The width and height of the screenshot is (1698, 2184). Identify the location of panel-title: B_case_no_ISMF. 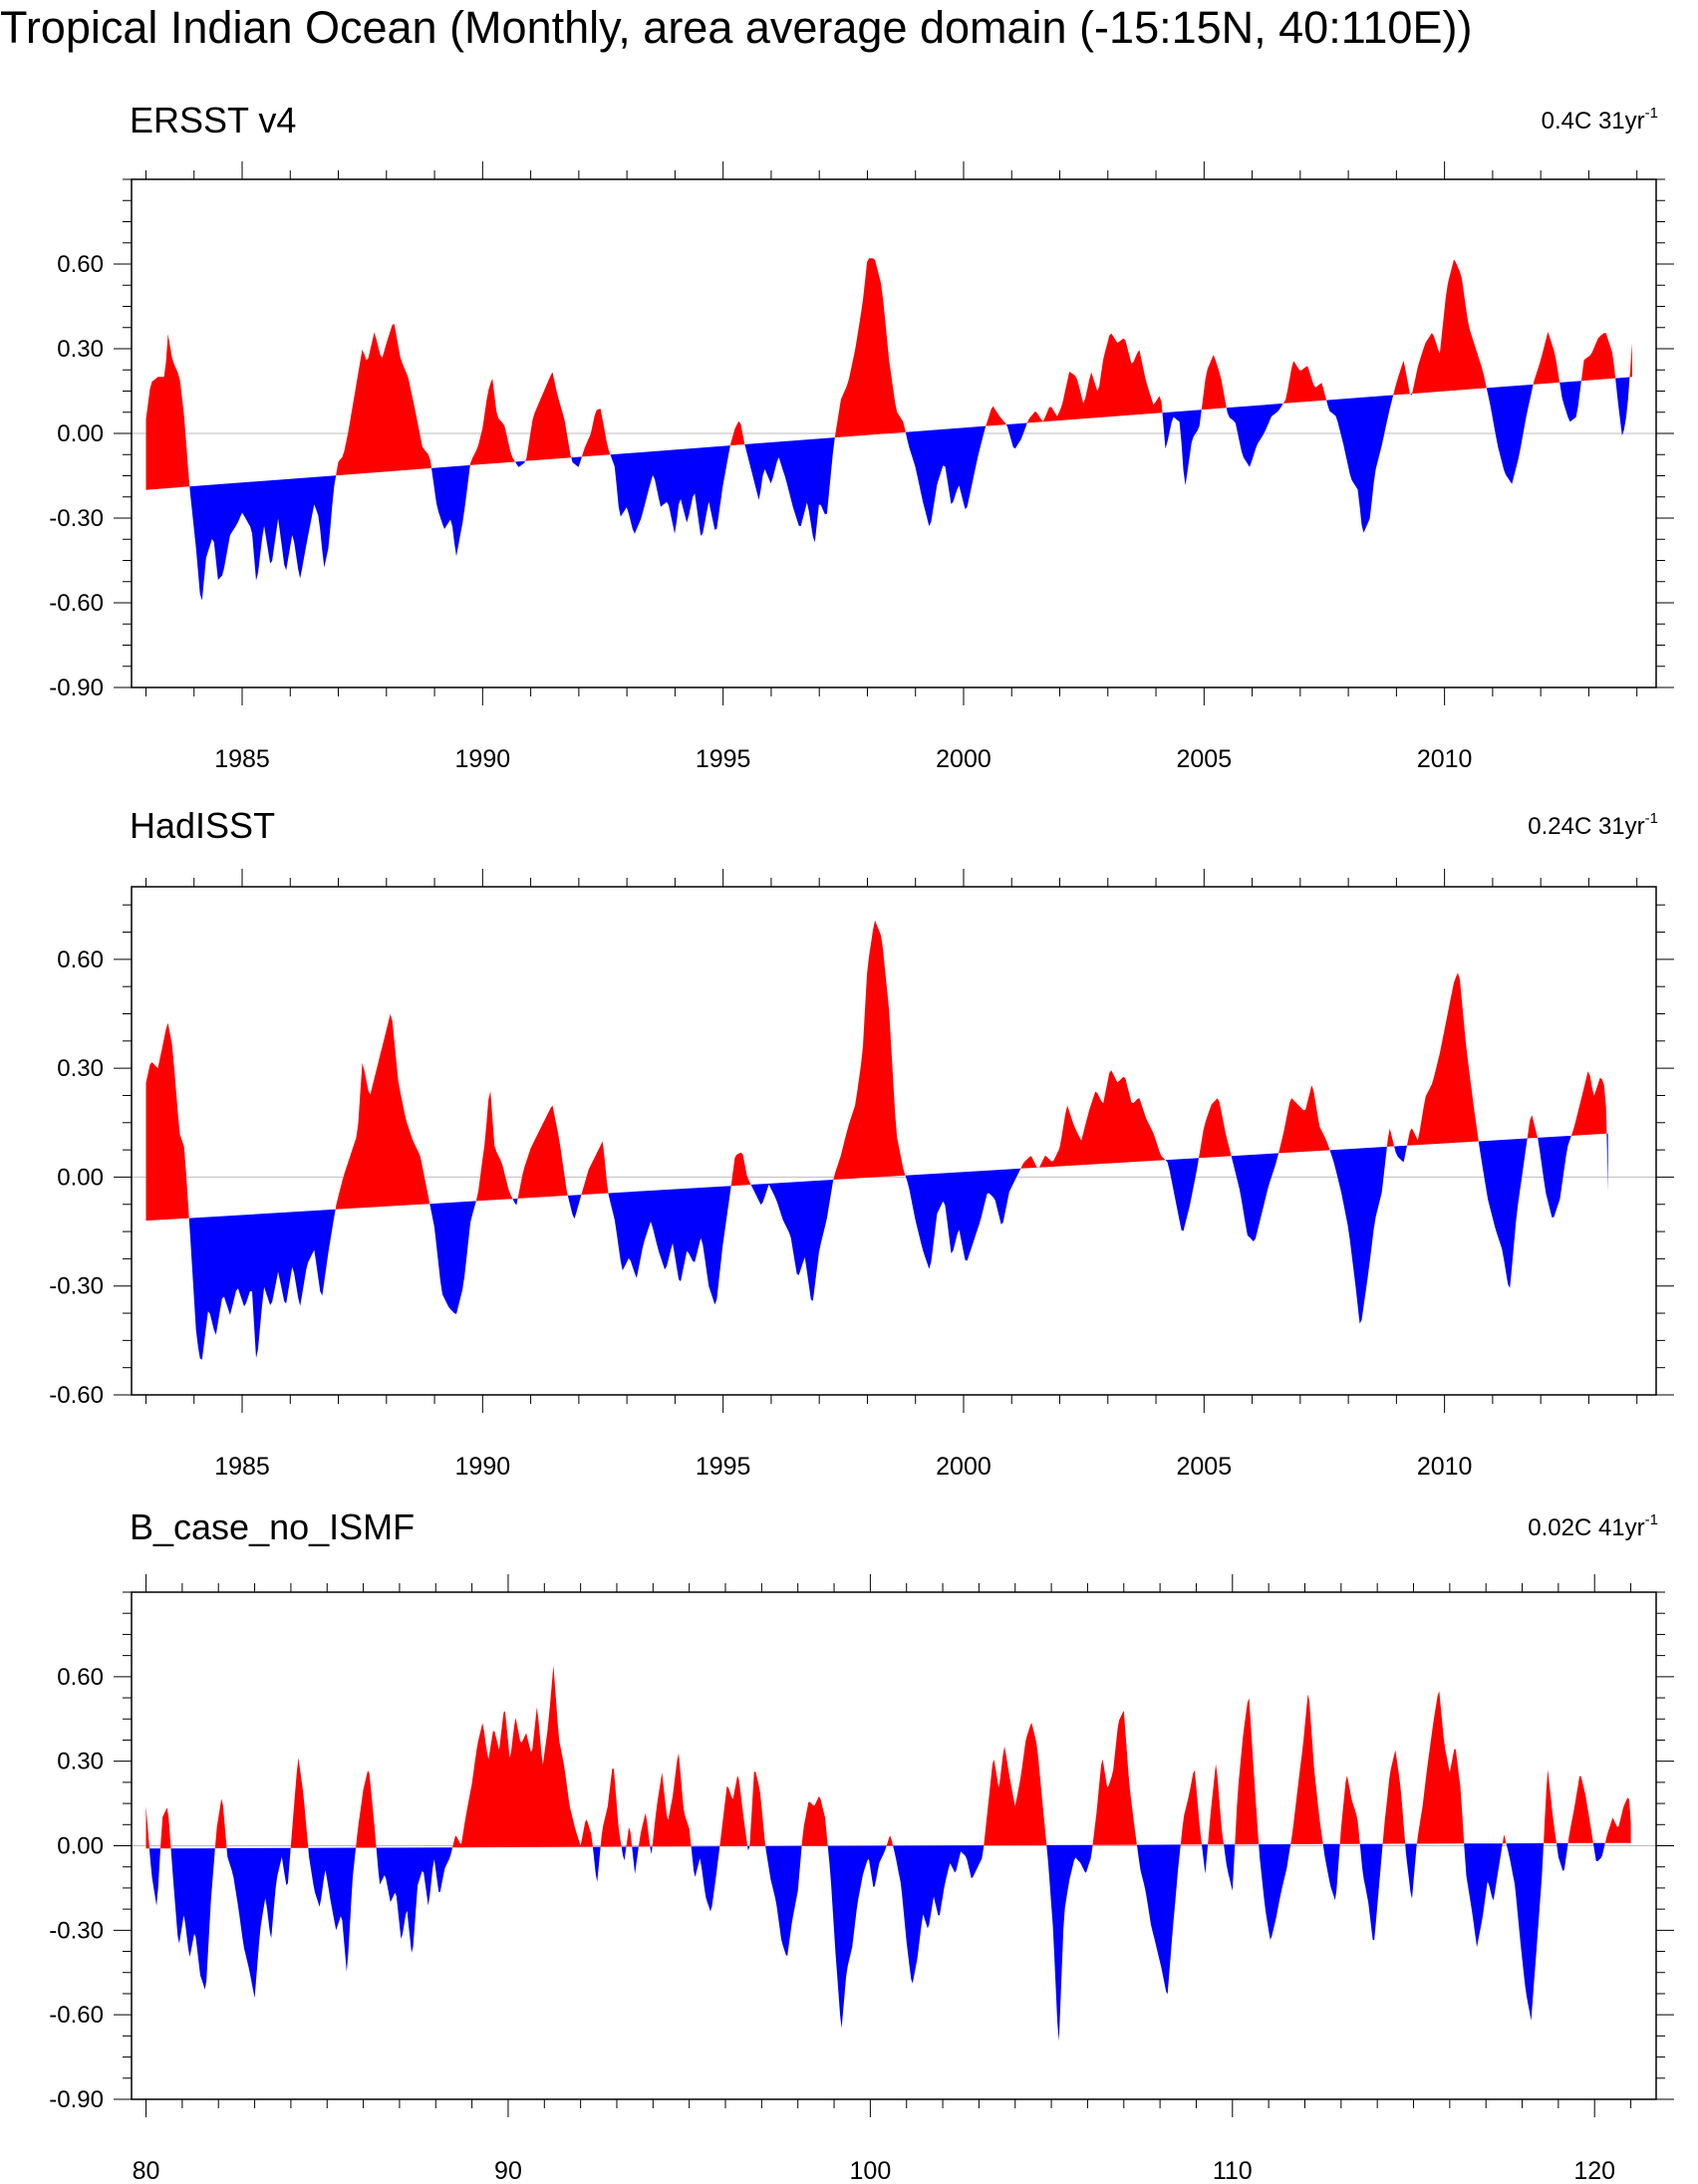
(272, 1526).